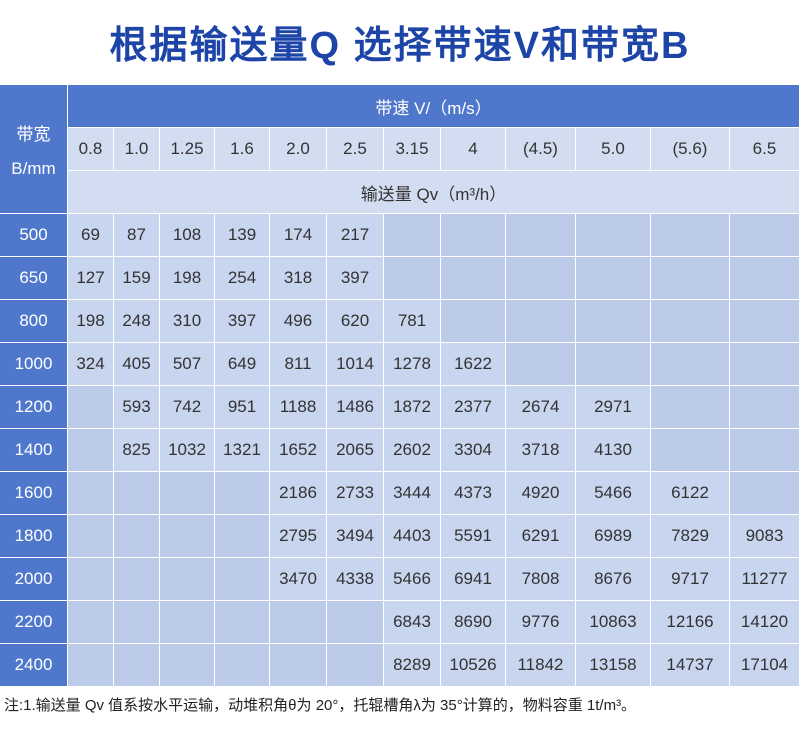 The height and width of the screenshot is (740, 800). I want to click on capacity-cell: 159, so click(137, 278).